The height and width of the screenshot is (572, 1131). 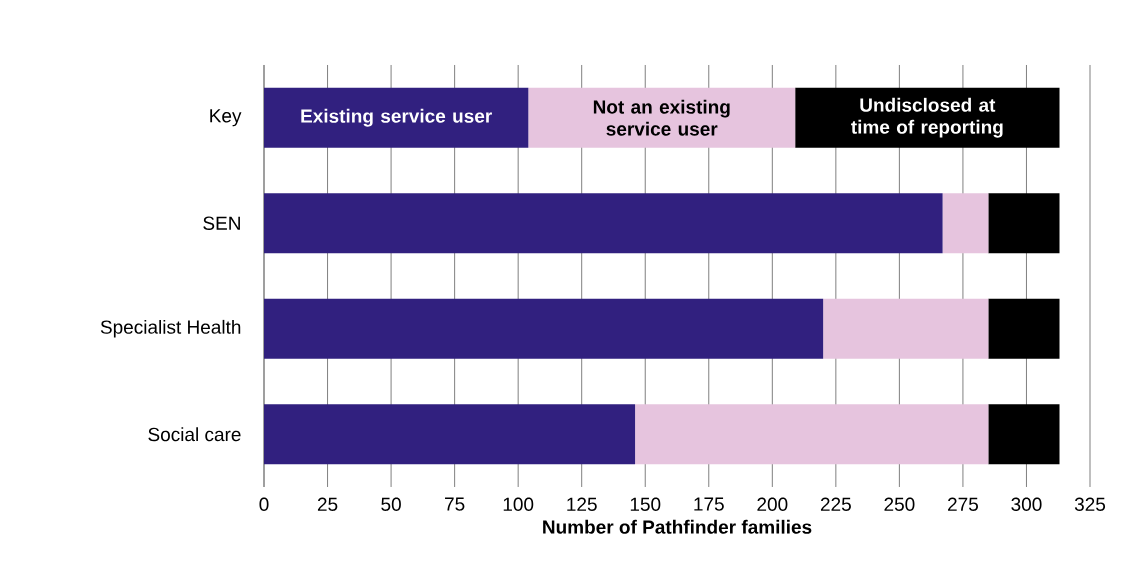 What do you see at coordinates (582, 504) in the screenshot?
I see `x-tick-label: 125` at bounding box center [582, 504].